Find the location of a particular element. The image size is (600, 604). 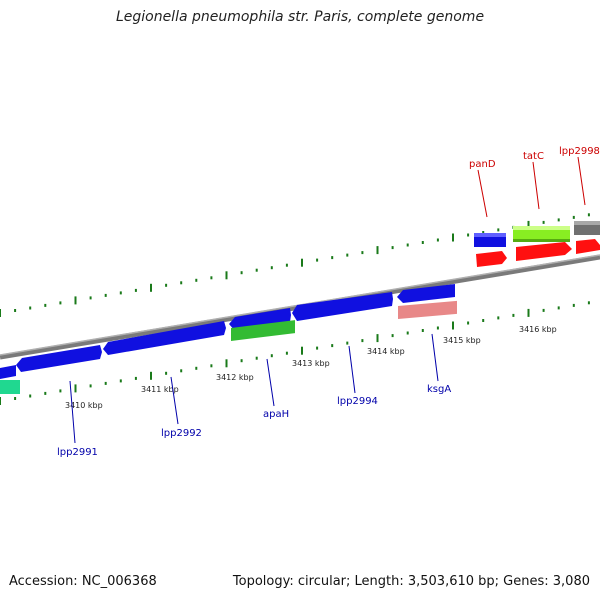

leader-panD is located at coordinates (482, 193).